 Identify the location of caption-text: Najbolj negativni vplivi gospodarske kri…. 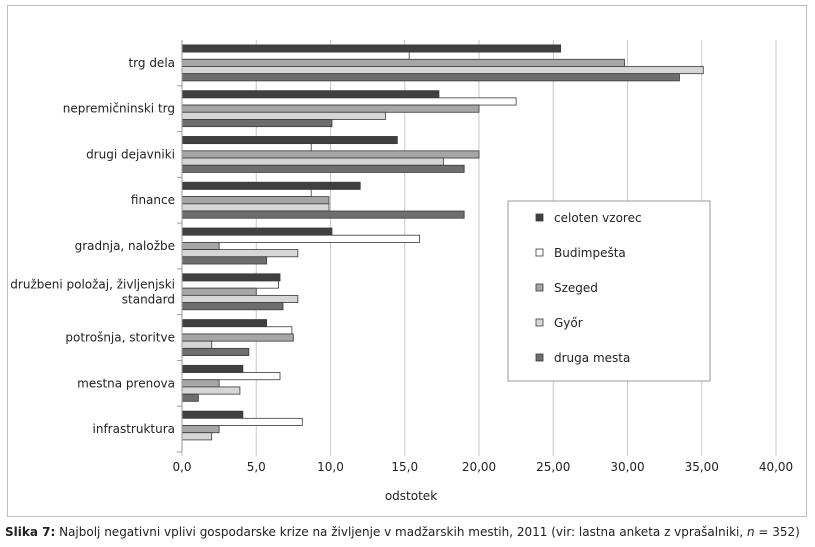
(401, 532).